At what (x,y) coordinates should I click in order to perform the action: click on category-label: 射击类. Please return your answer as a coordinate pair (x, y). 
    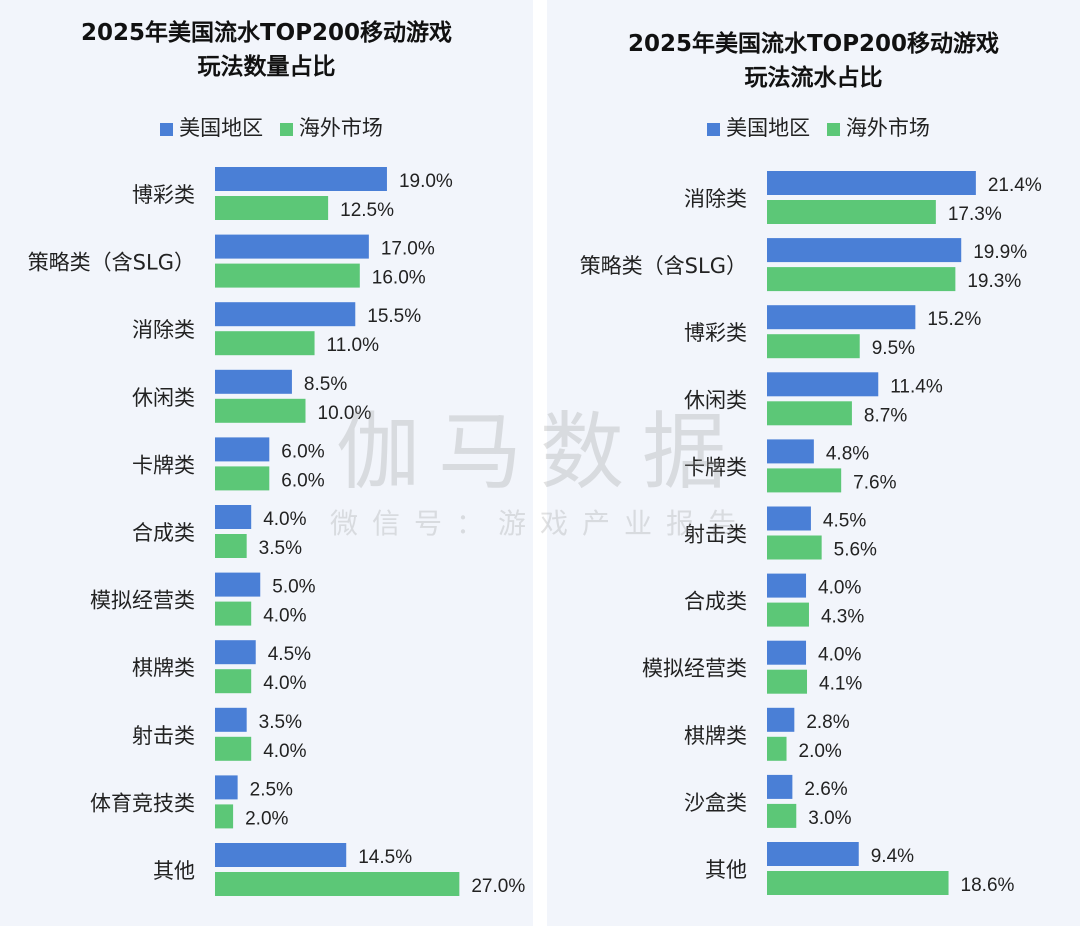
    Looking at the image, I should click on (163, 736).